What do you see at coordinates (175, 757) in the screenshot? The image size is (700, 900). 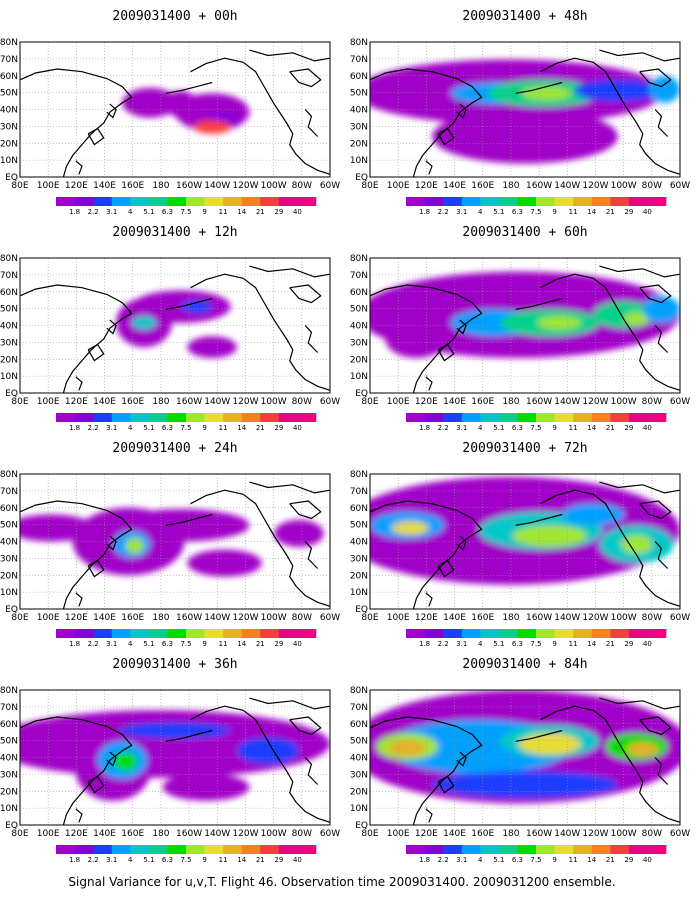 I see `map-frame` at bounding box center [175, 757].